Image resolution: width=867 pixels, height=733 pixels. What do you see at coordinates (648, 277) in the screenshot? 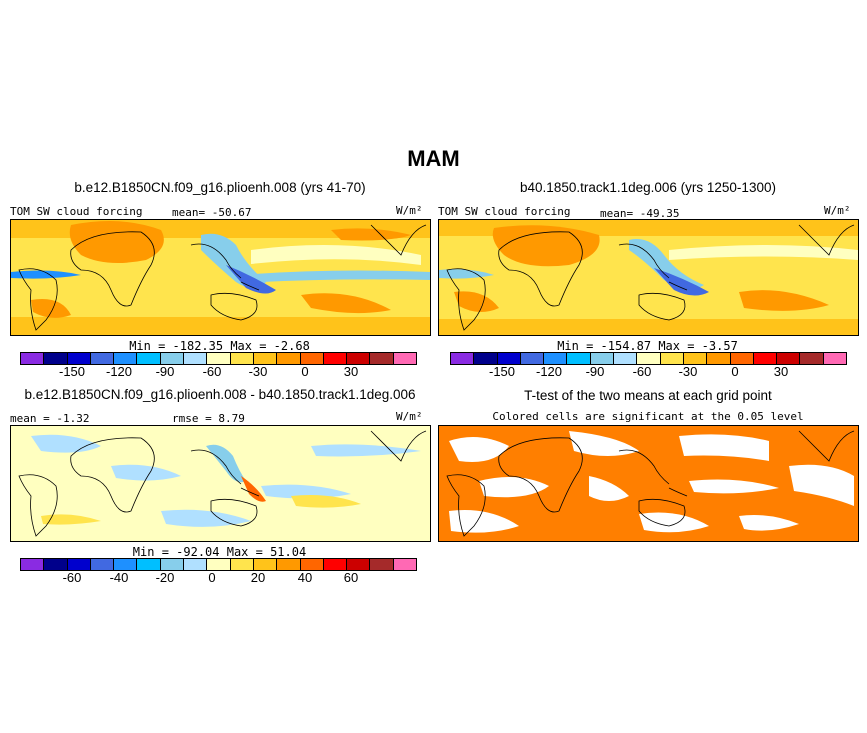
I see `map-top-right` at bounding box center [648, 277].